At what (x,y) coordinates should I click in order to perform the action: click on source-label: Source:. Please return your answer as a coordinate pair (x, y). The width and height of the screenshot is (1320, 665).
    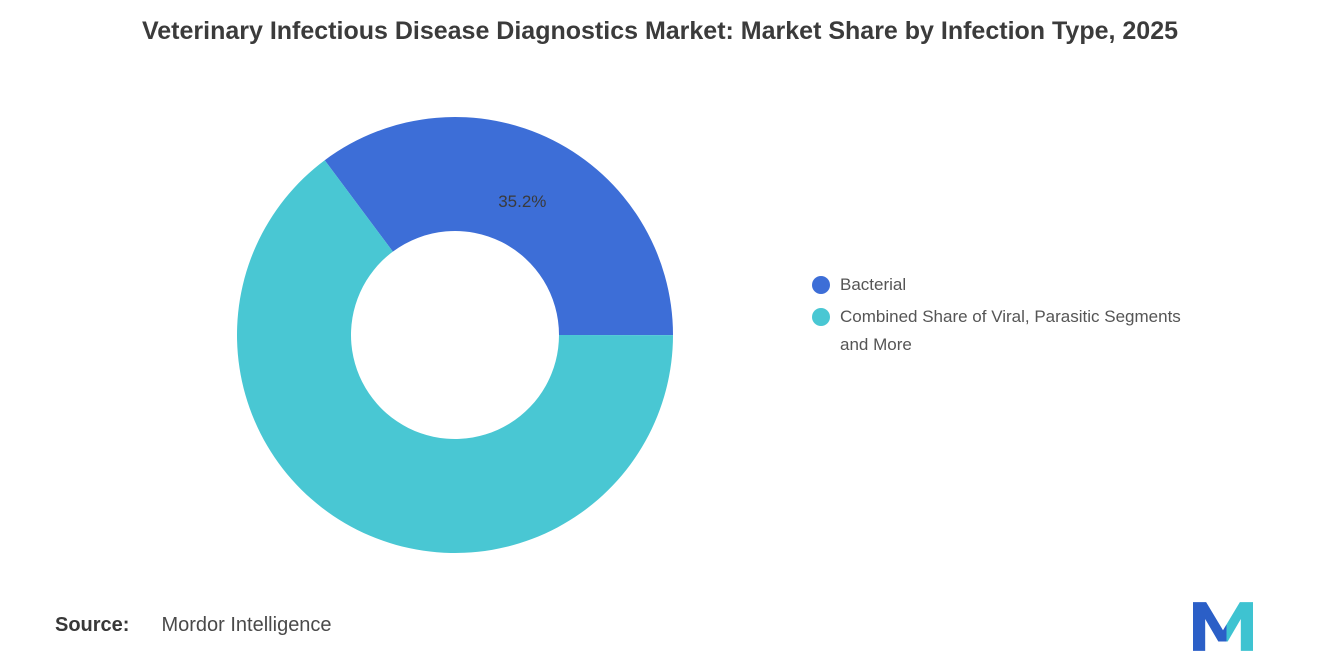
    Looking at the image, I should click on (92, 625).